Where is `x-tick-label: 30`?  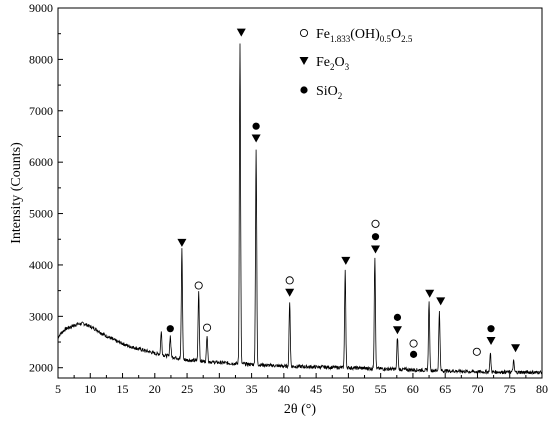
x-tick-label: 30 is located at coordinates (219, 389).